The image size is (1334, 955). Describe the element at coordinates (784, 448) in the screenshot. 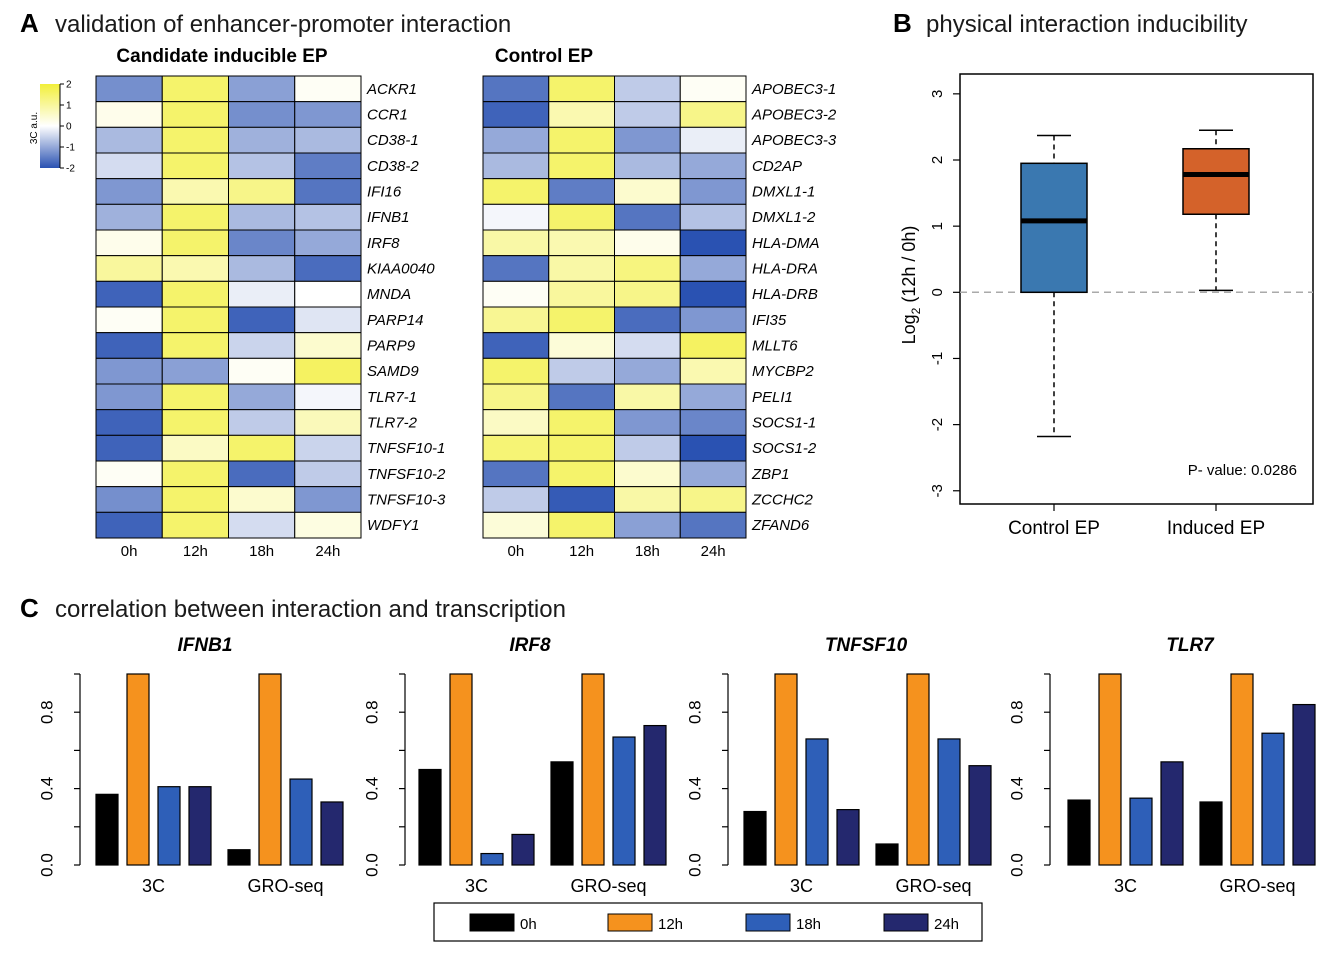

I see `heatmap-row-label: SOCS1-2` at that location.